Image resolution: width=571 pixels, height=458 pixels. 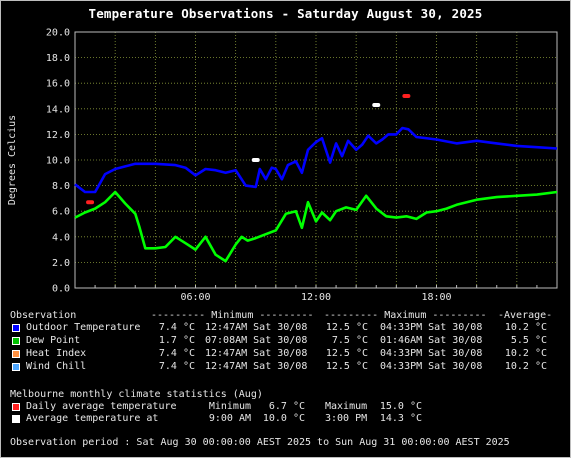 I want to click on legend-avg: 5.5 °C, so click(x=528, y=340).